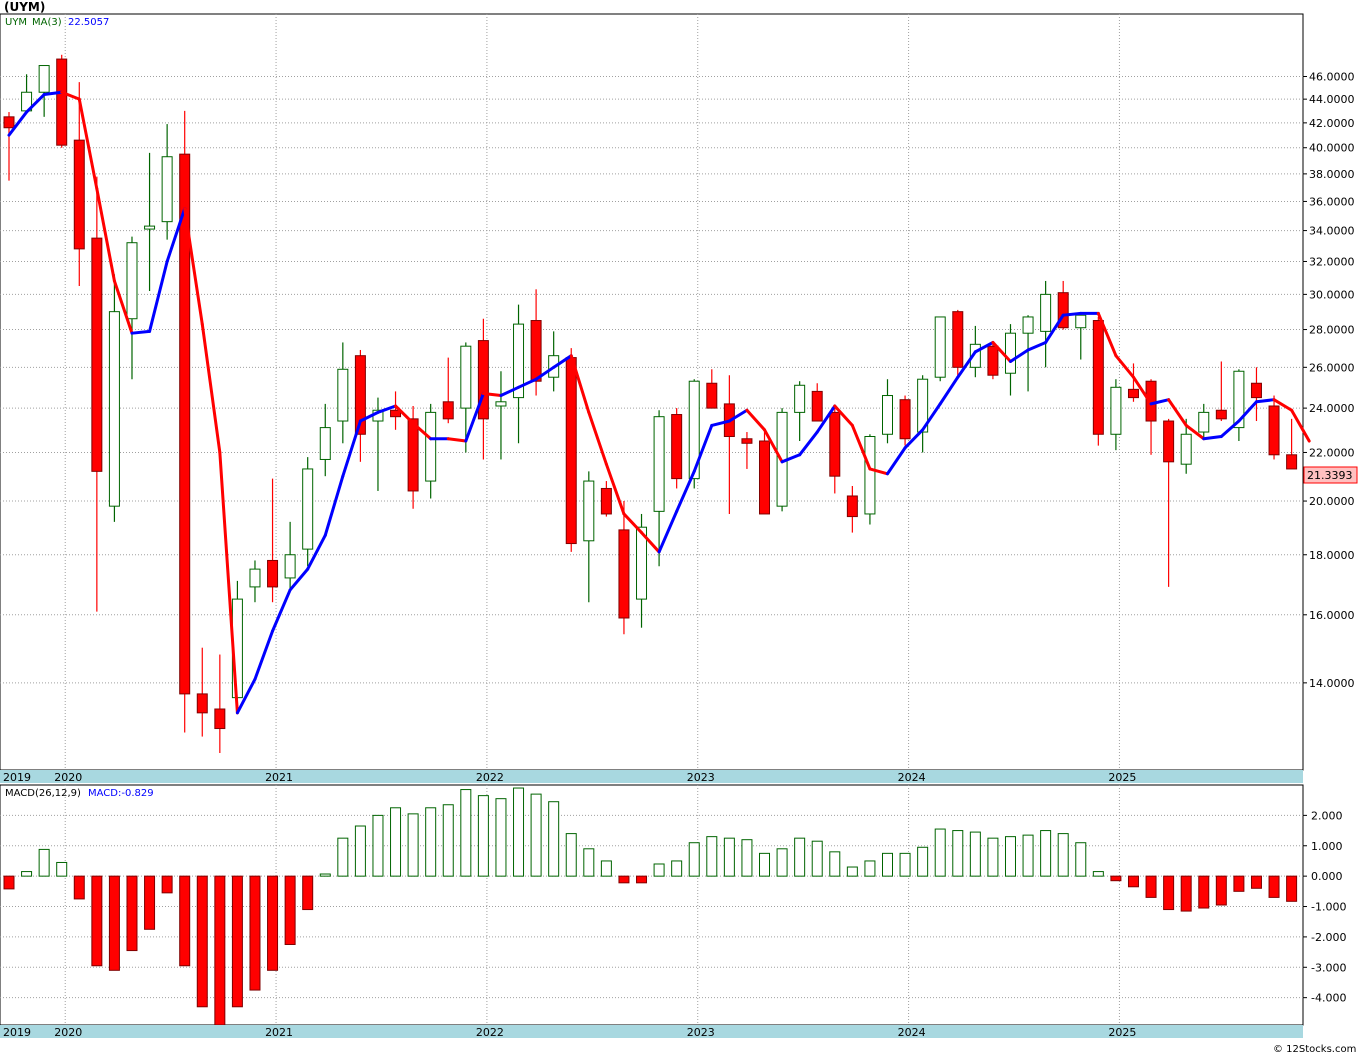  I want to click on macd-year-label: 2022, so click(490, 1032).